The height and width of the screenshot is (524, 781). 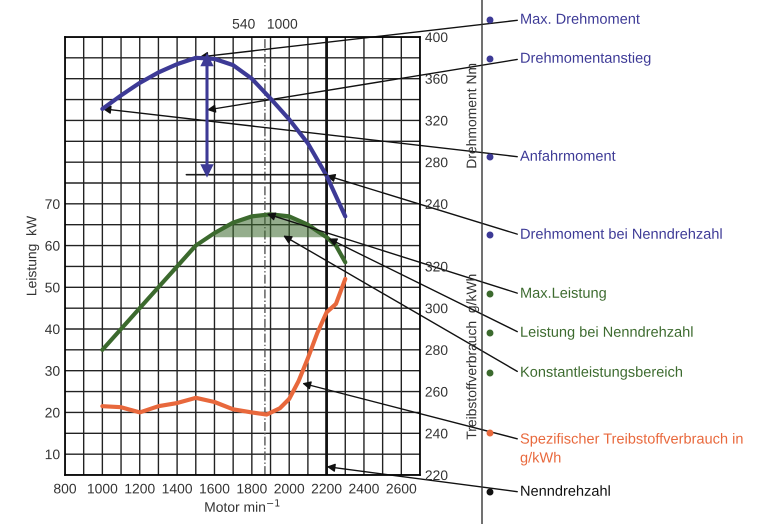 What do you see at coordinates (103, 489) in the screenshot?
I see `x-tick-label: 1000` at bounding box center [103, 489].